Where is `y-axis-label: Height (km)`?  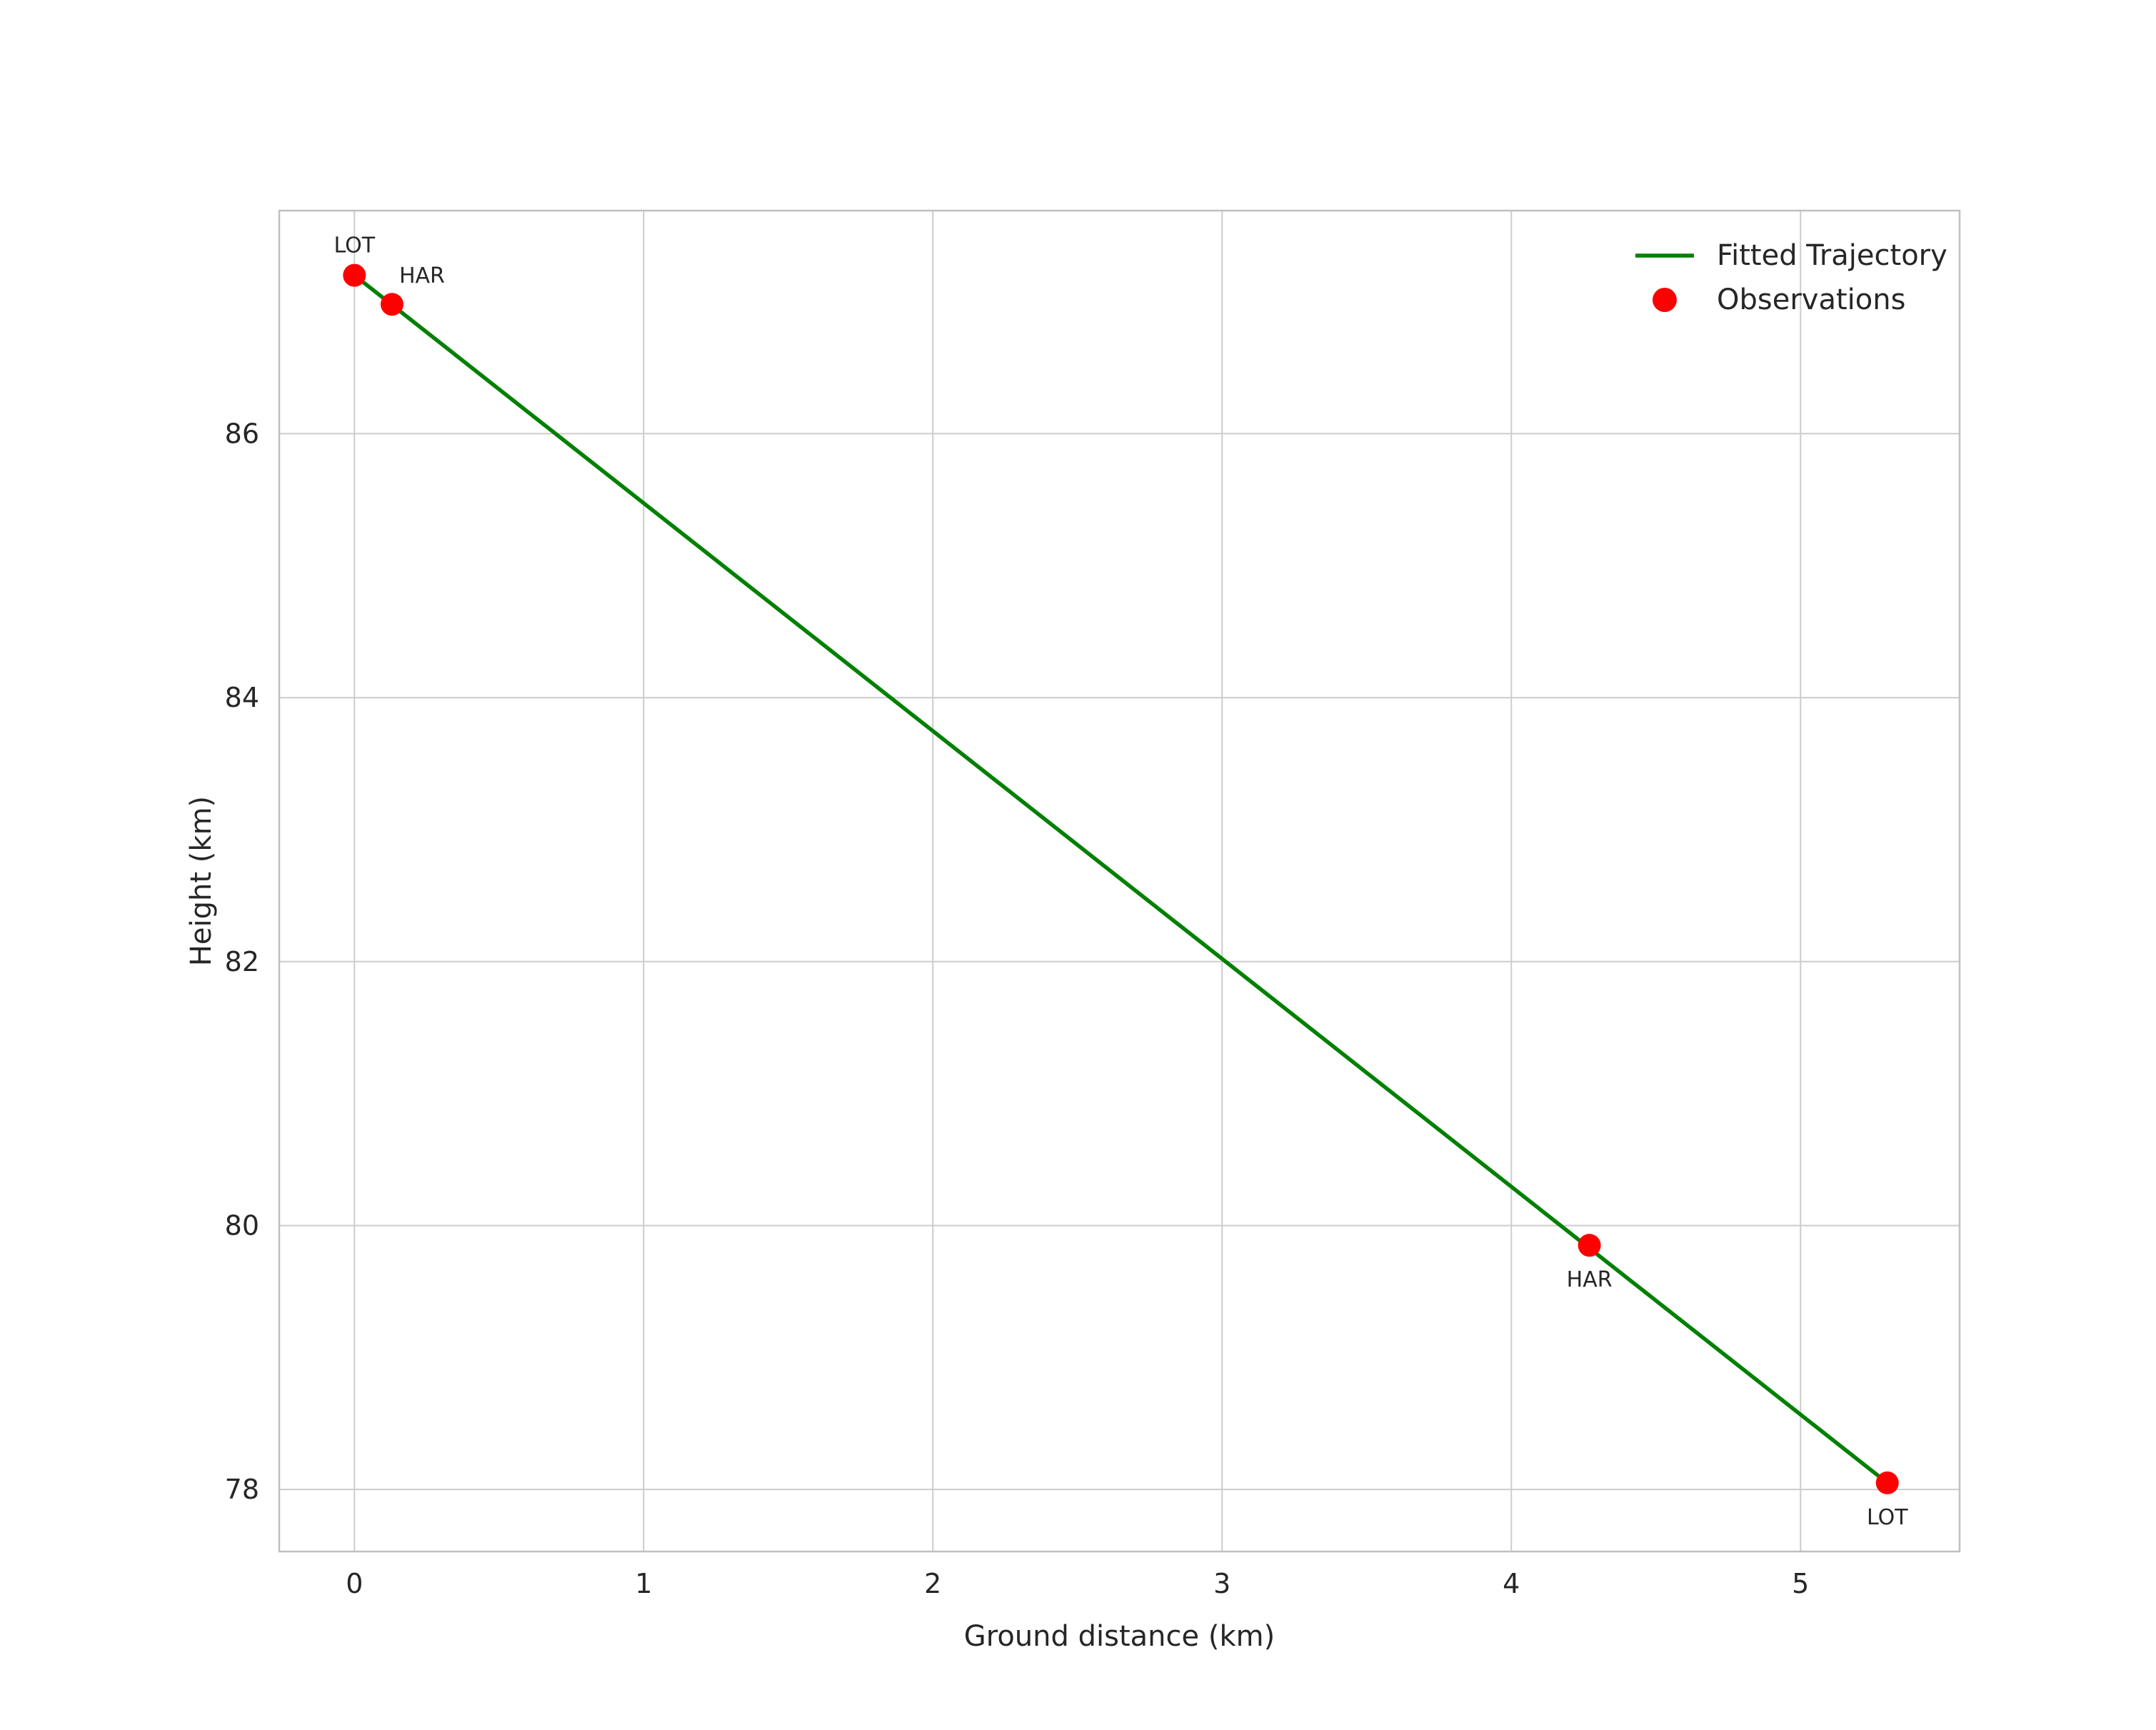
y-axis-label: Height (km) is located at coordinates (202, 881).